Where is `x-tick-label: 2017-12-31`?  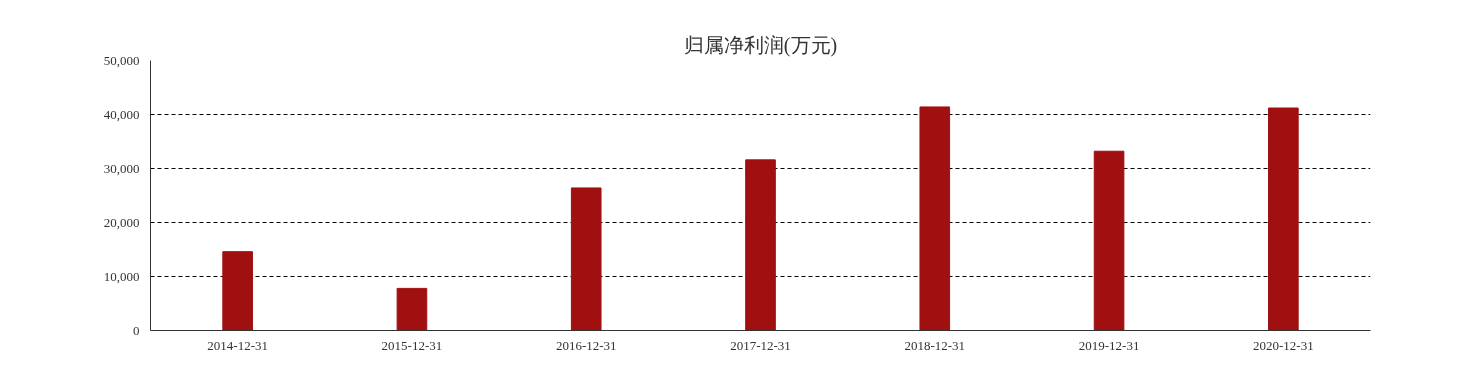
x-tick-label: 2017-12-31 is located at coordinates (760, 345).